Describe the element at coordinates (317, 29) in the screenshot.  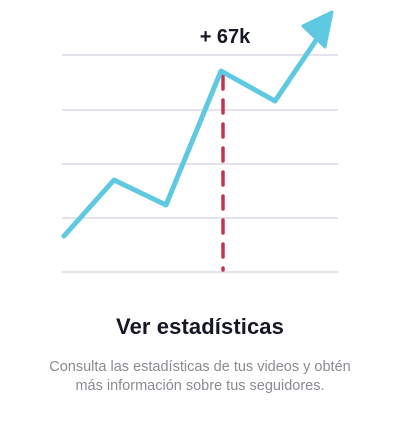
I see `arrow-up-right-icon` at that location.